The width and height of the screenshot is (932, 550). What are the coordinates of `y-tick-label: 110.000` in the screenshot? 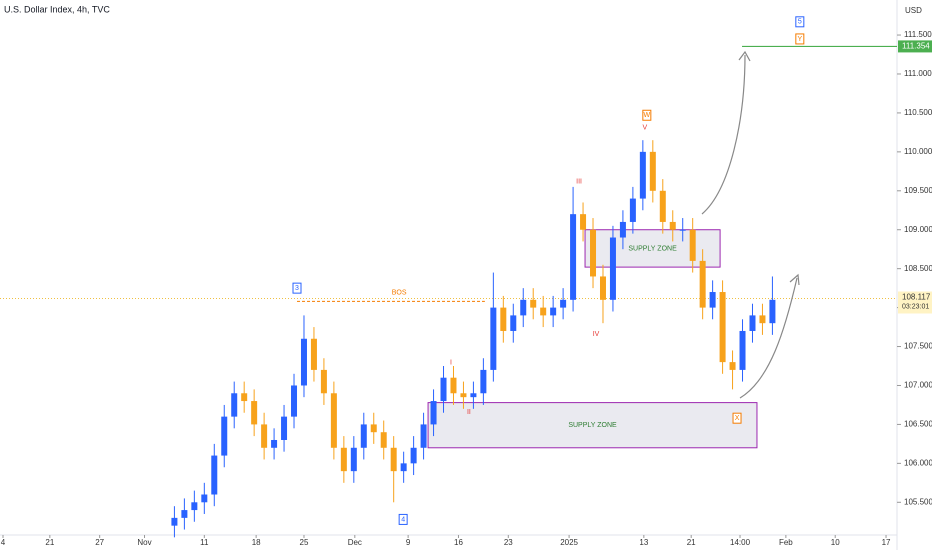 It's located at (918, 151).